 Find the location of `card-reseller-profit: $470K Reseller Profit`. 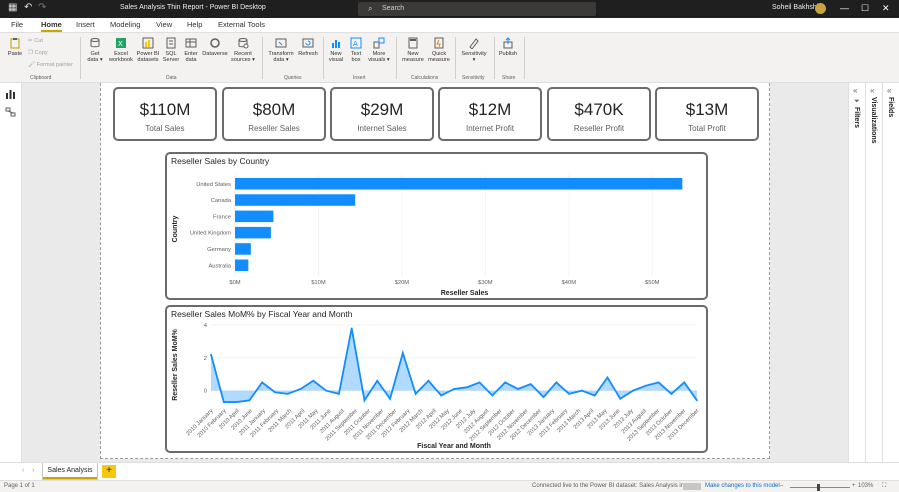

card-reseller-profit: $470K Reseller Profit is located at coordinates (599, 114).